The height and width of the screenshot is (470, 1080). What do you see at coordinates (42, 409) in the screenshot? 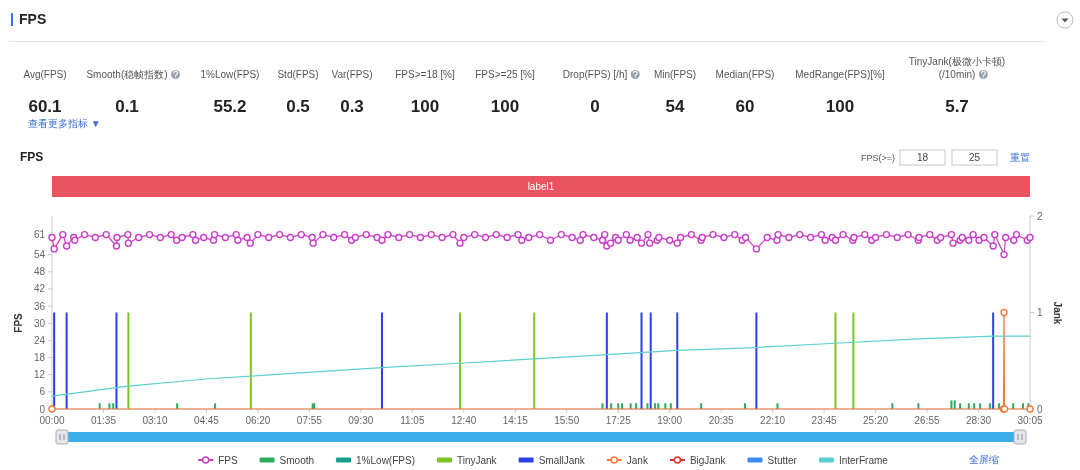
I see `y-tick-label: 0` at bounding box center [42, 409].